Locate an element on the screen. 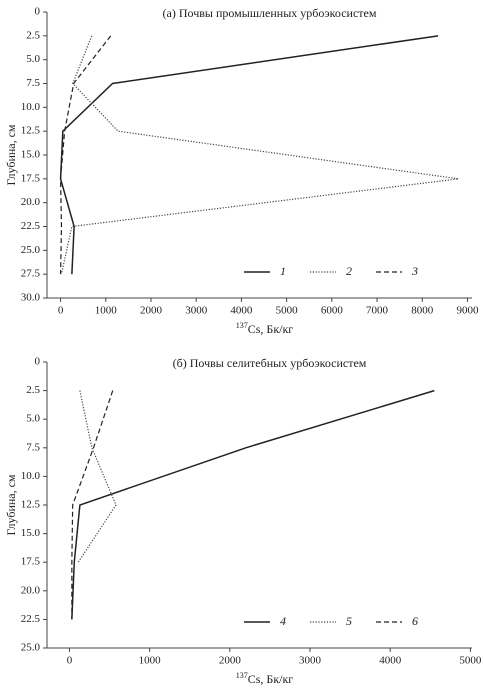 This screenshot has width=484, height=690. chart-title: (б) Почвы селитебных урбоэкосистем is located at coordinates (270, 363).